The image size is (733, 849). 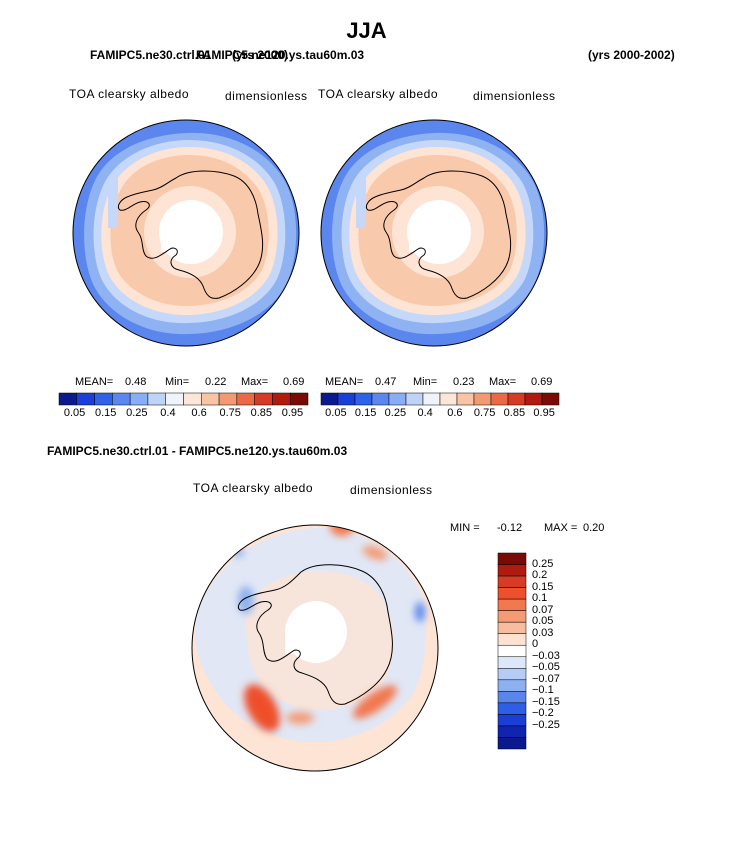 What do you see at coordinates (136, 382) in the screenshot?
I see `panel1-mean-value: 0.48` at bounding box center [136, 382].